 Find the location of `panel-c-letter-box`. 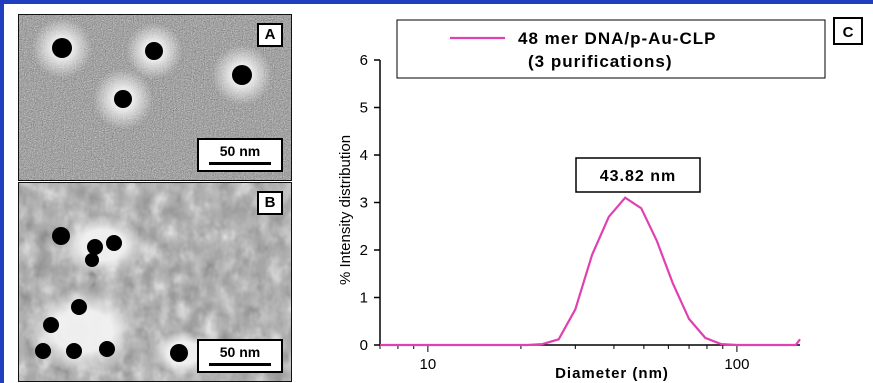

panel-c-letter-box is located at coordinates (848, 31).